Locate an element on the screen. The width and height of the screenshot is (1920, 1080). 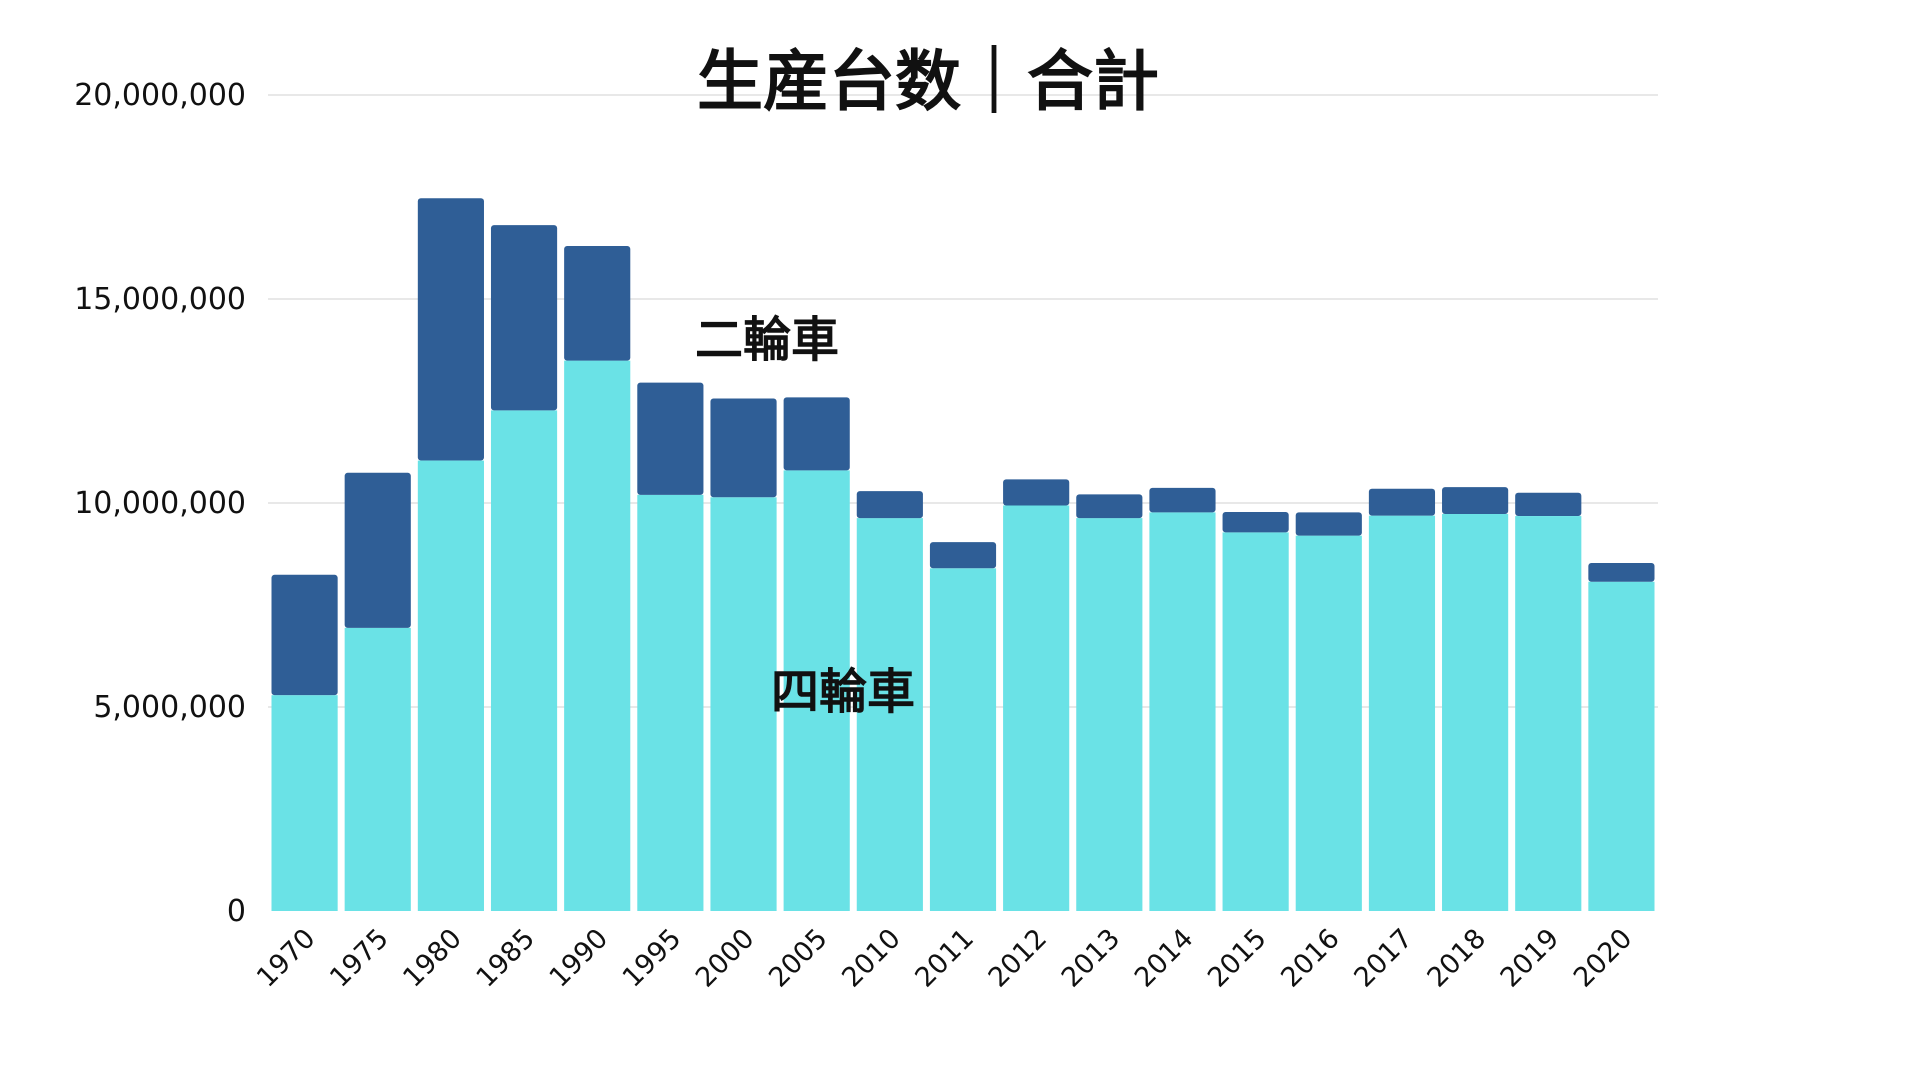
y-axis-tick-labels: 0 5,000,000 10,000,000 15,000,000 20,000,000 is located at coordinates (160, 503).